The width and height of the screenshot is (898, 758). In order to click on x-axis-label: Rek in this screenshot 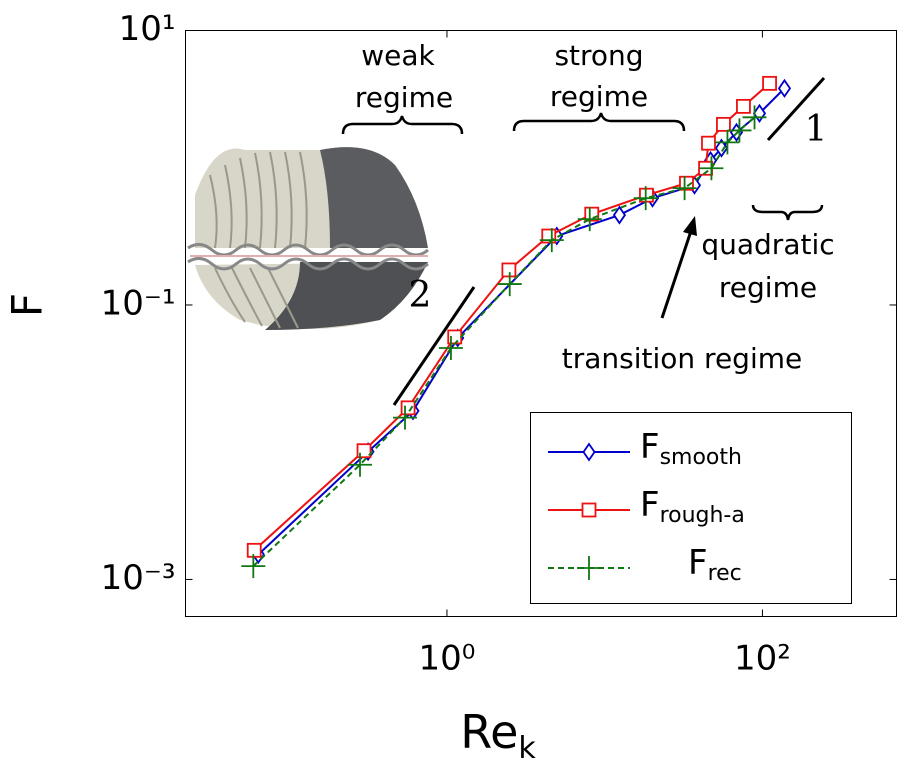, I will do `click(498, 731)`.